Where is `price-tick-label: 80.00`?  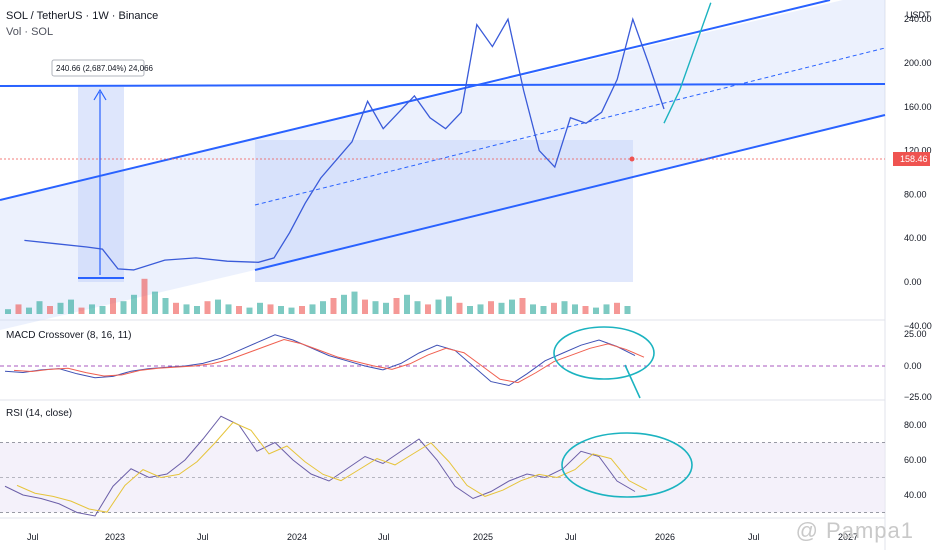 price-tick-label: 80.00 is located at coordinates (915, 194).